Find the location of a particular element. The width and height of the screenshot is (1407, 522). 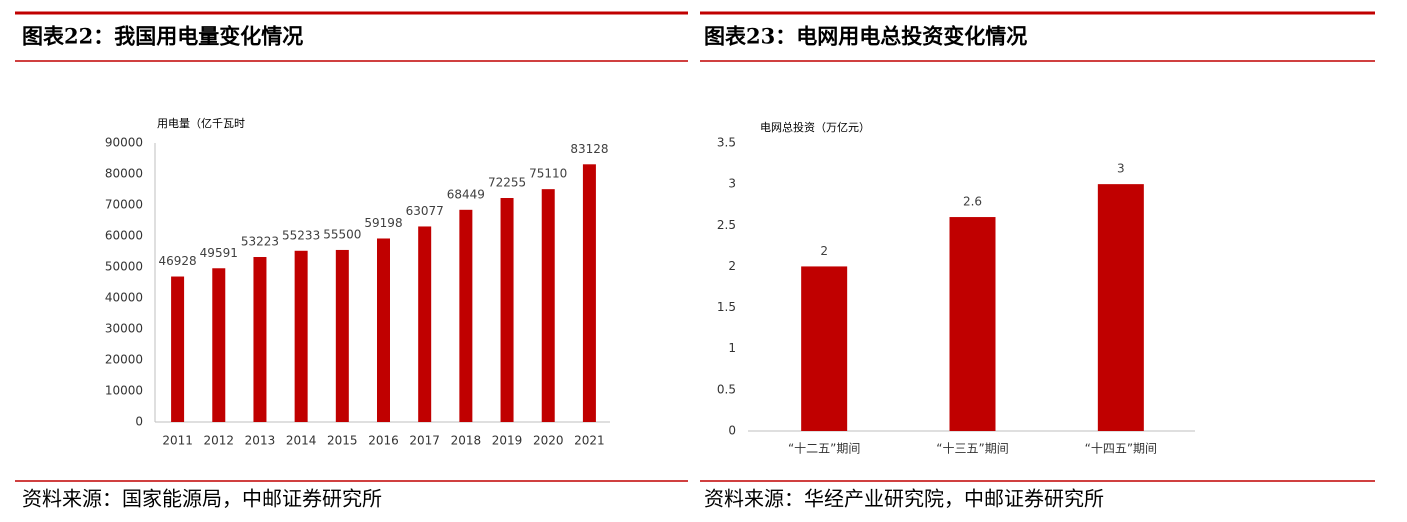

value-label: 59198 is located at coordinates (383, 223).